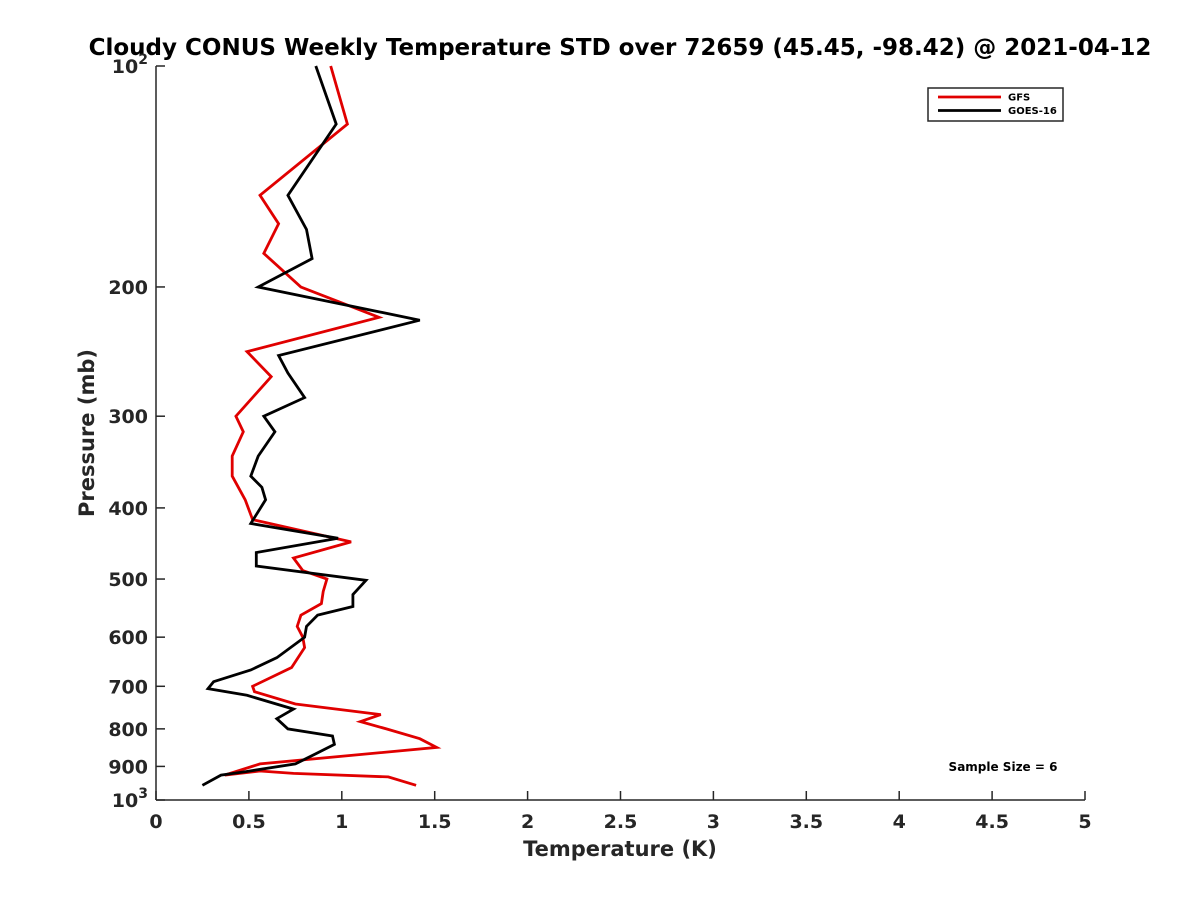  I want to click on y-tick-label: 10³, so click(130, 799).